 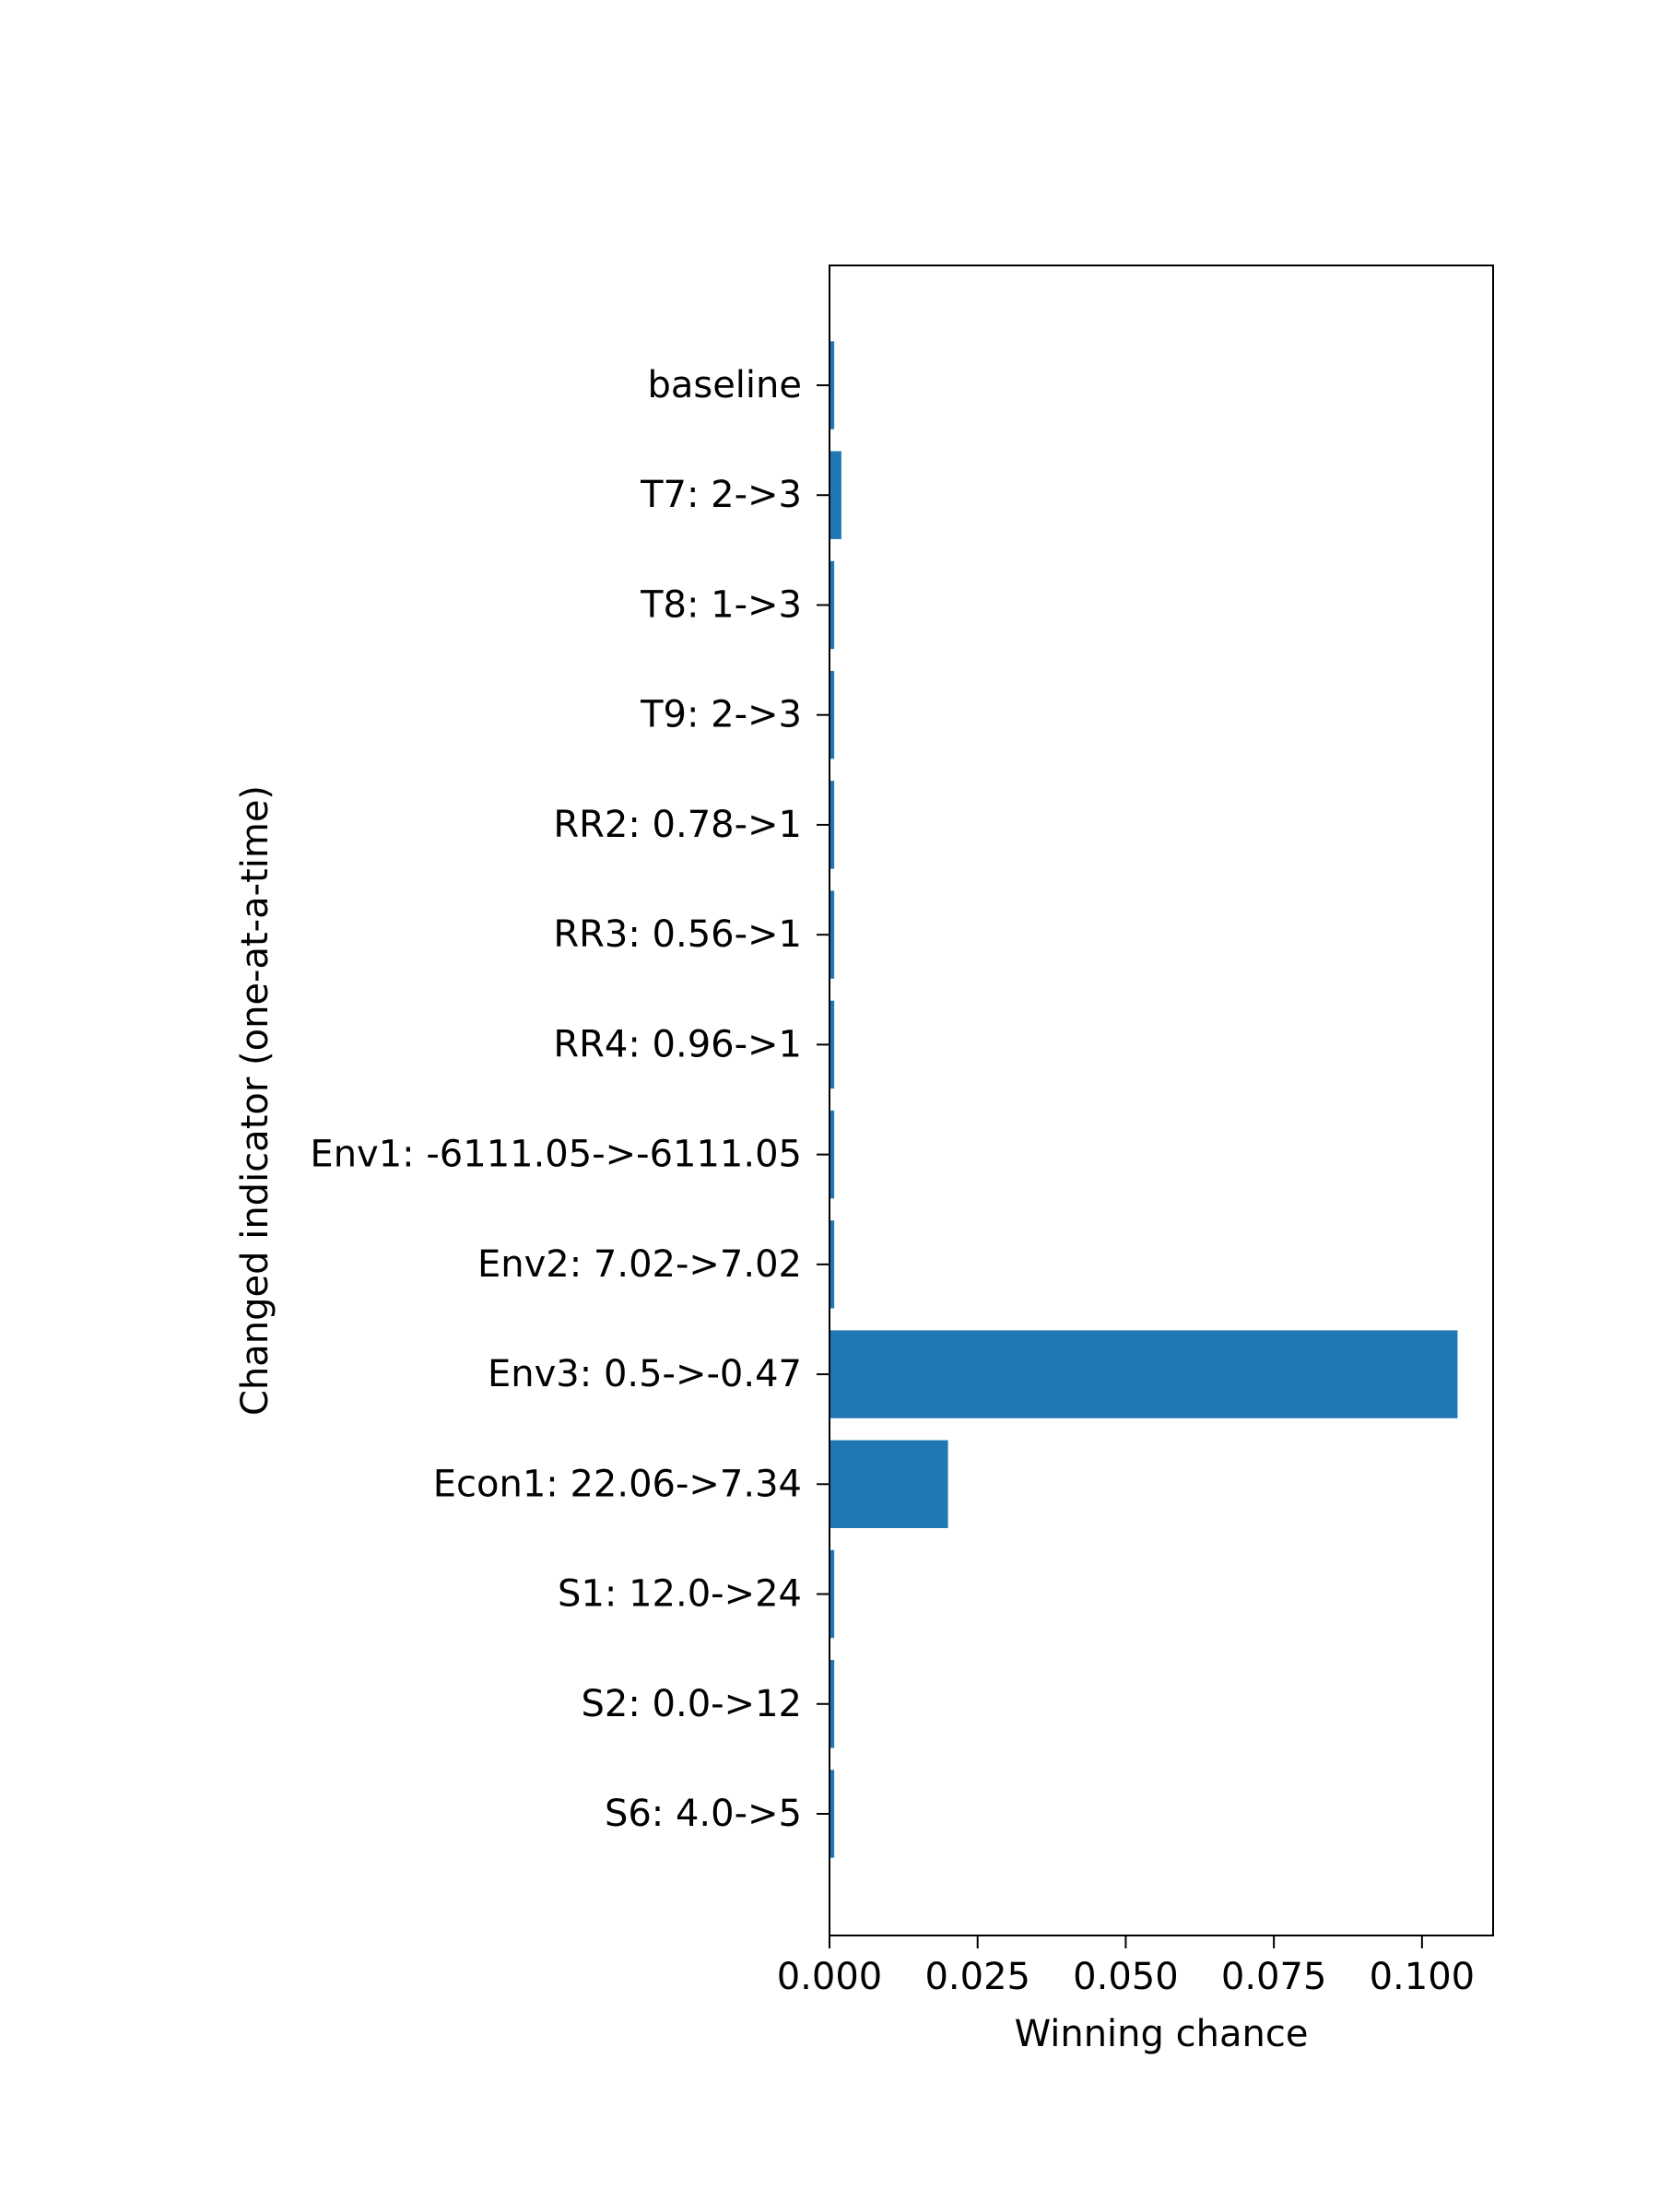 What do you see at coordinates (1162, 2034) in the screenshot?
I see `x-axis-label: Winning chance` at bounding box center [1162, 2034].